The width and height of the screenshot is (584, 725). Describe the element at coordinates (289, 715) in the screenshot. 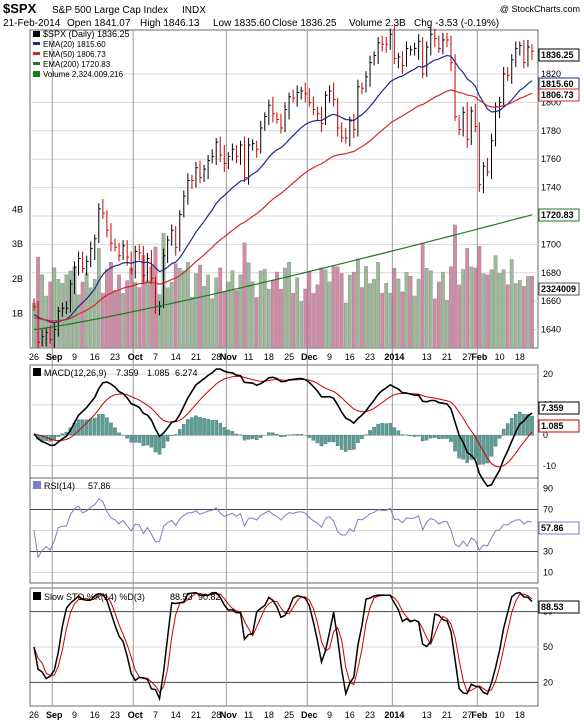

I see `x-axis-label: 25` at that location.